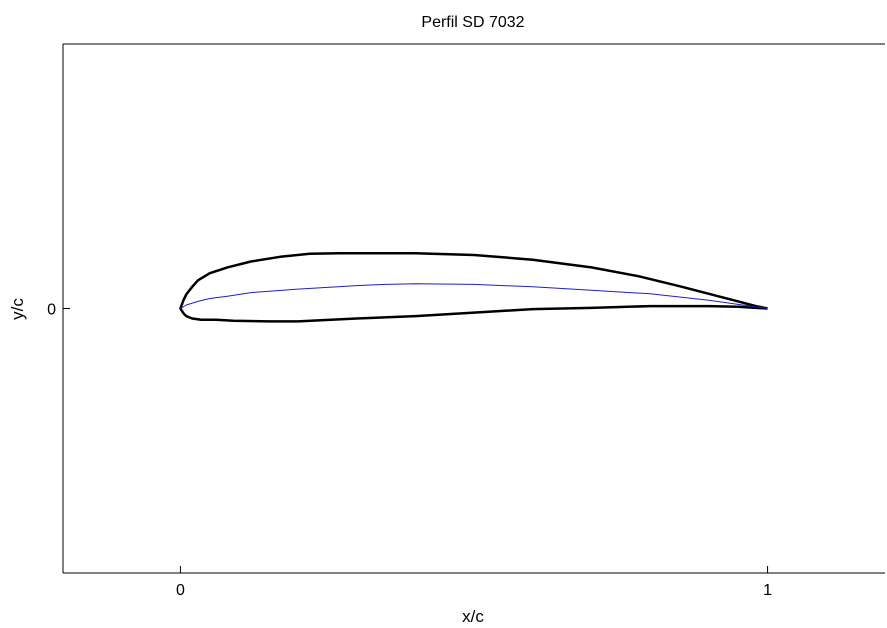 This screenshot has height=628, width=887. Describe the element at coordinates (51, 310) in the screenshot. I see `y-tick-label: 0` at that location.